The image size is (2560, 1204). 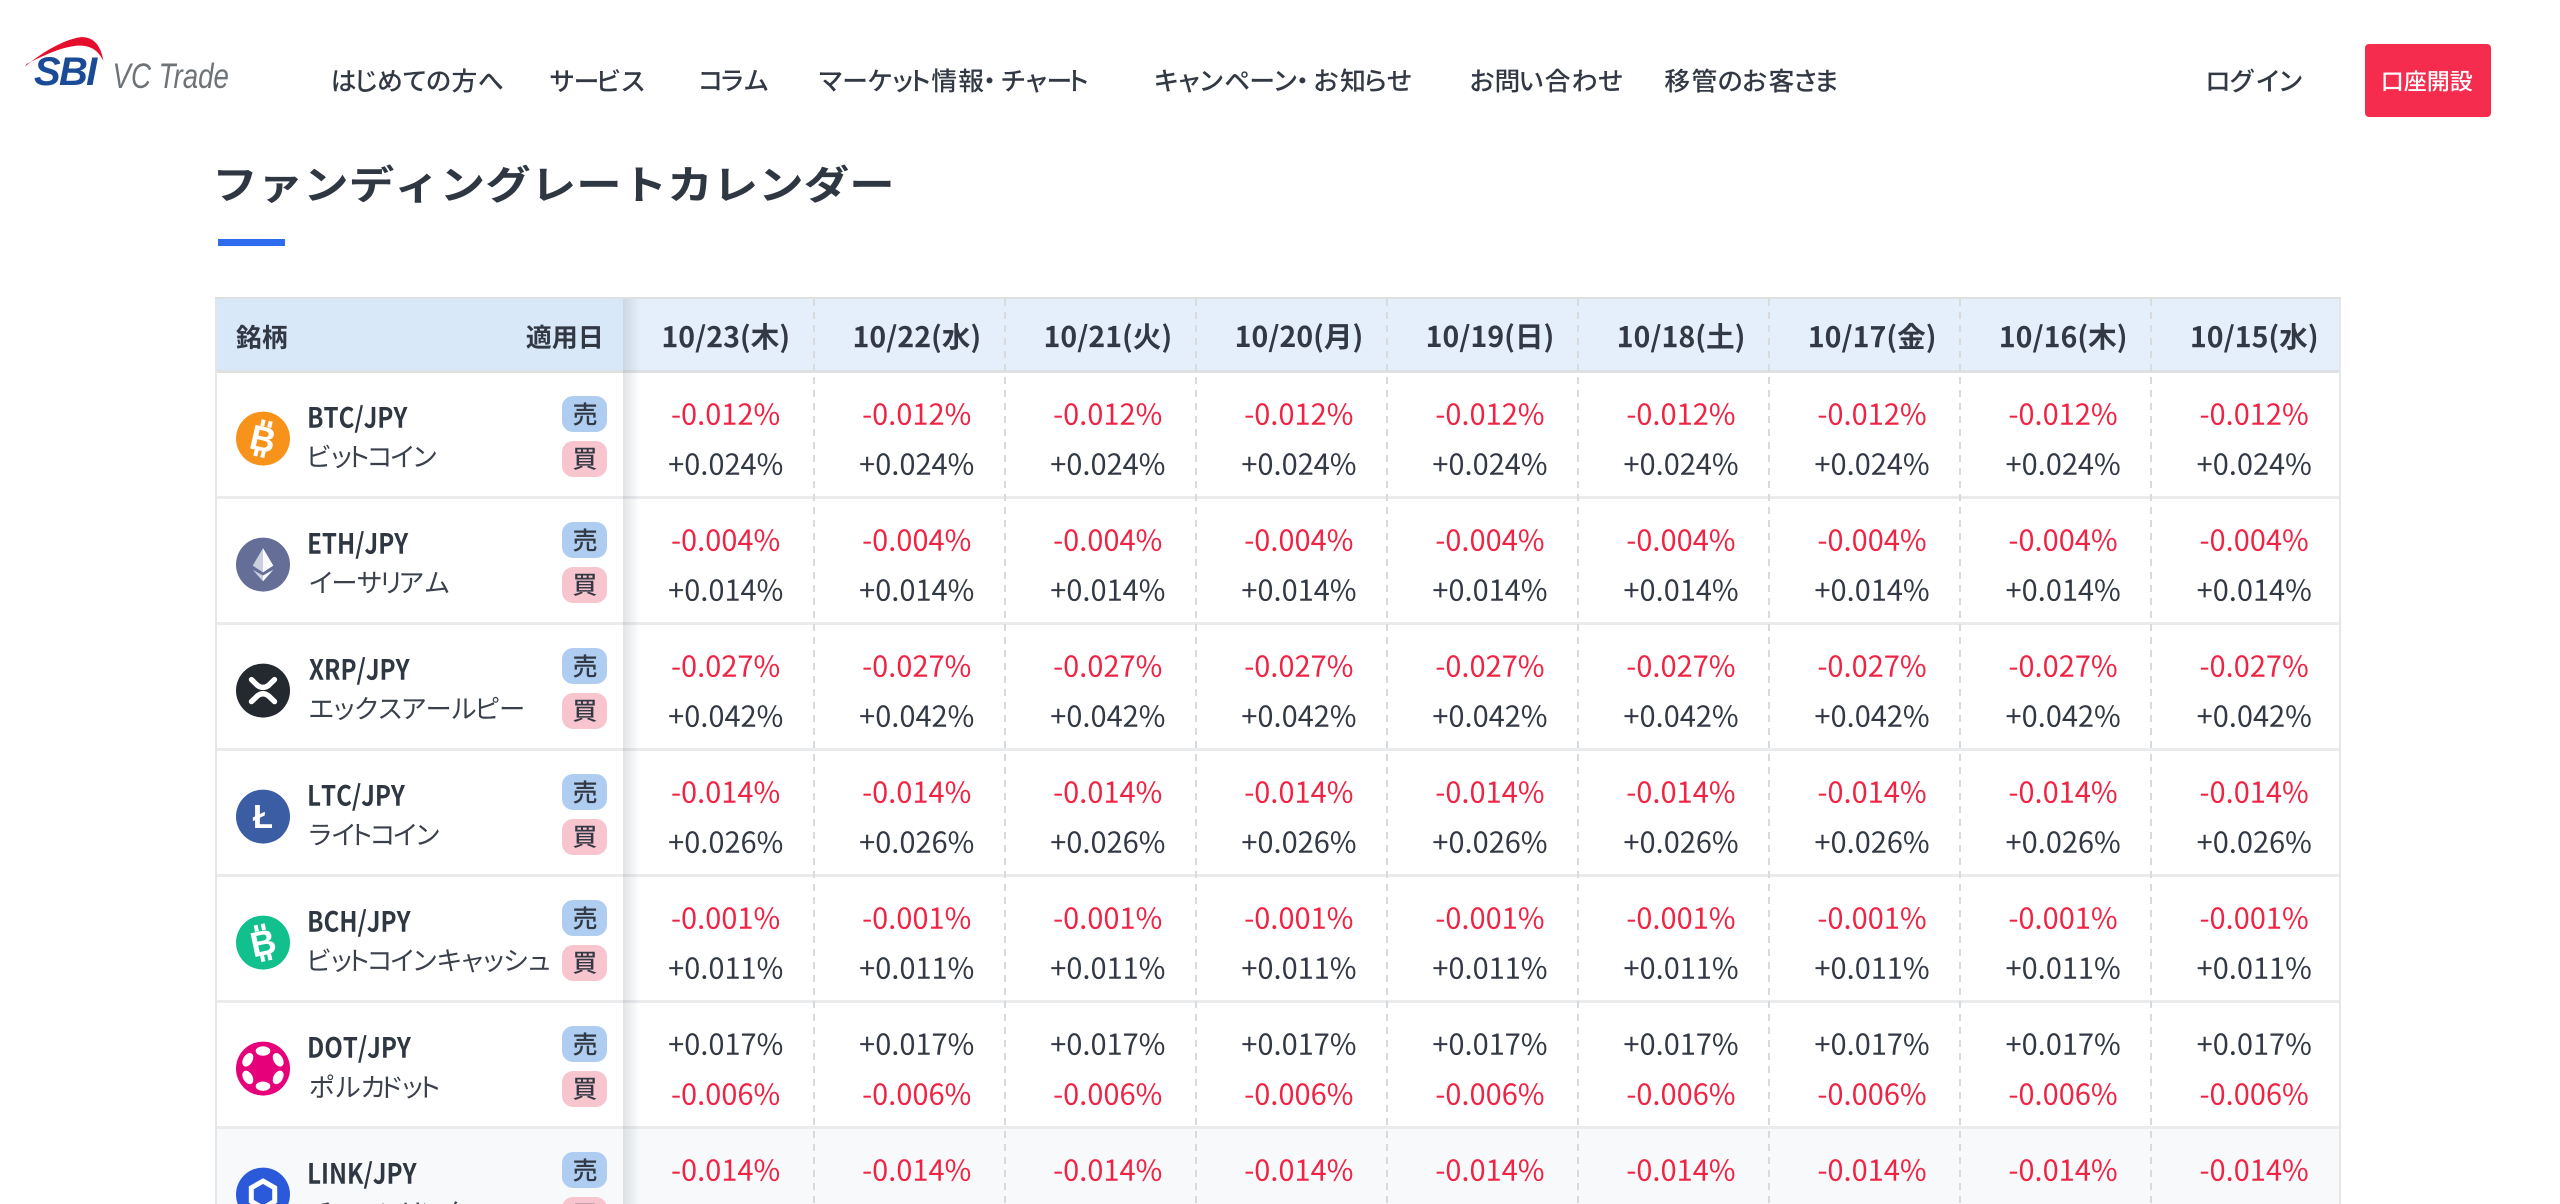 What do you see at coordinates (171, 76) in the screenshot?
I see `svg-text: VC Trade` at bounding box center [171, 76].